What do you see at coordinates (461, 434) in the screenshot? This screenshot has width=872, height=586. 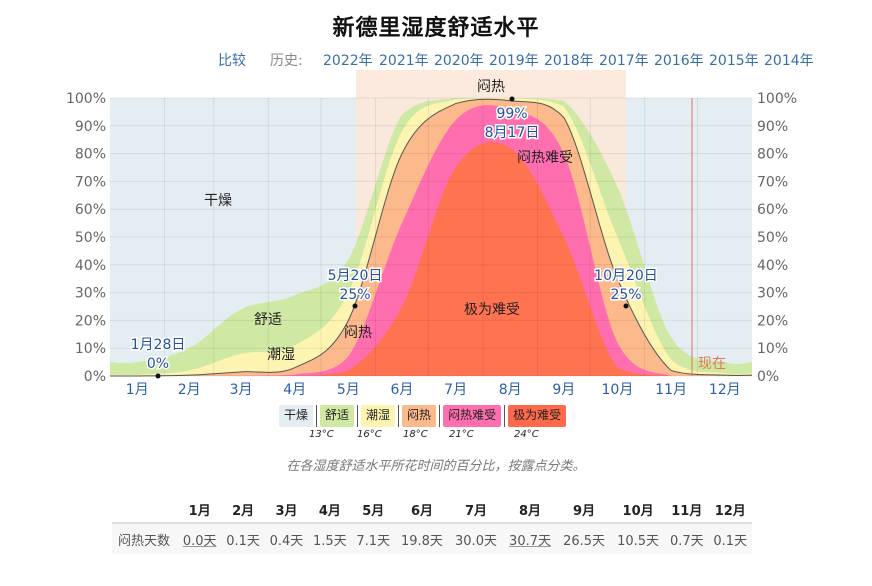 I see `threshold-21: 21°C` at bounding box center [461, 434].